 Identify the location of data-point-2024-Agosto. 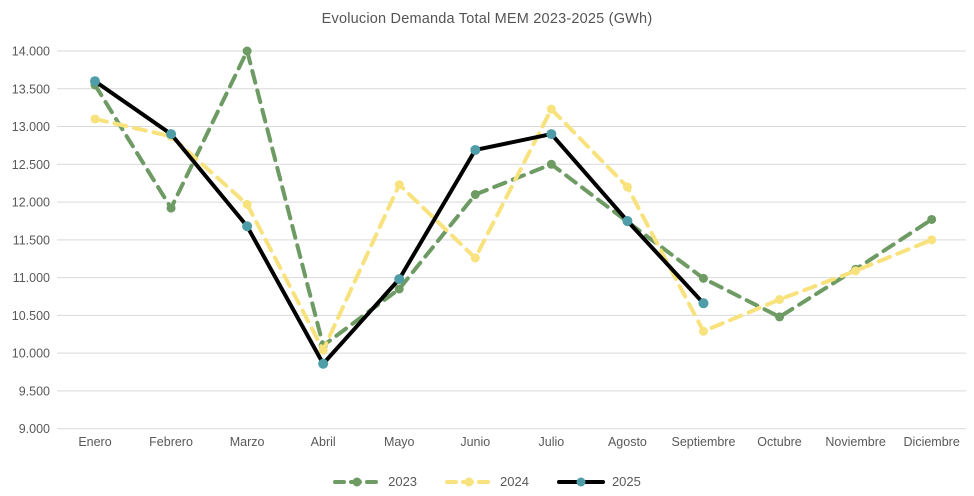
(627, 187).